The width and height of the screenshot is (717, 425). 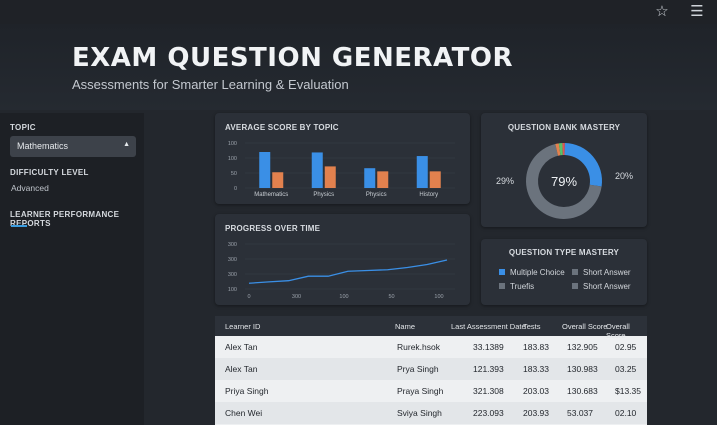 I want to click on active-indicator, so click(x=19, y=226).